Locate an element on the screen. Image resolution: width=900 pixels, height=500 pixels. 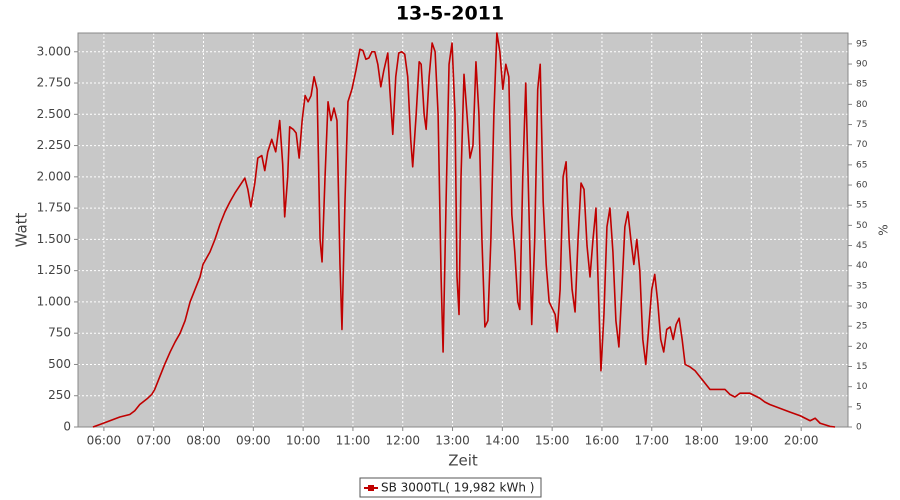
x-tick-label: 11:00 is located at coordinates (353, 441).